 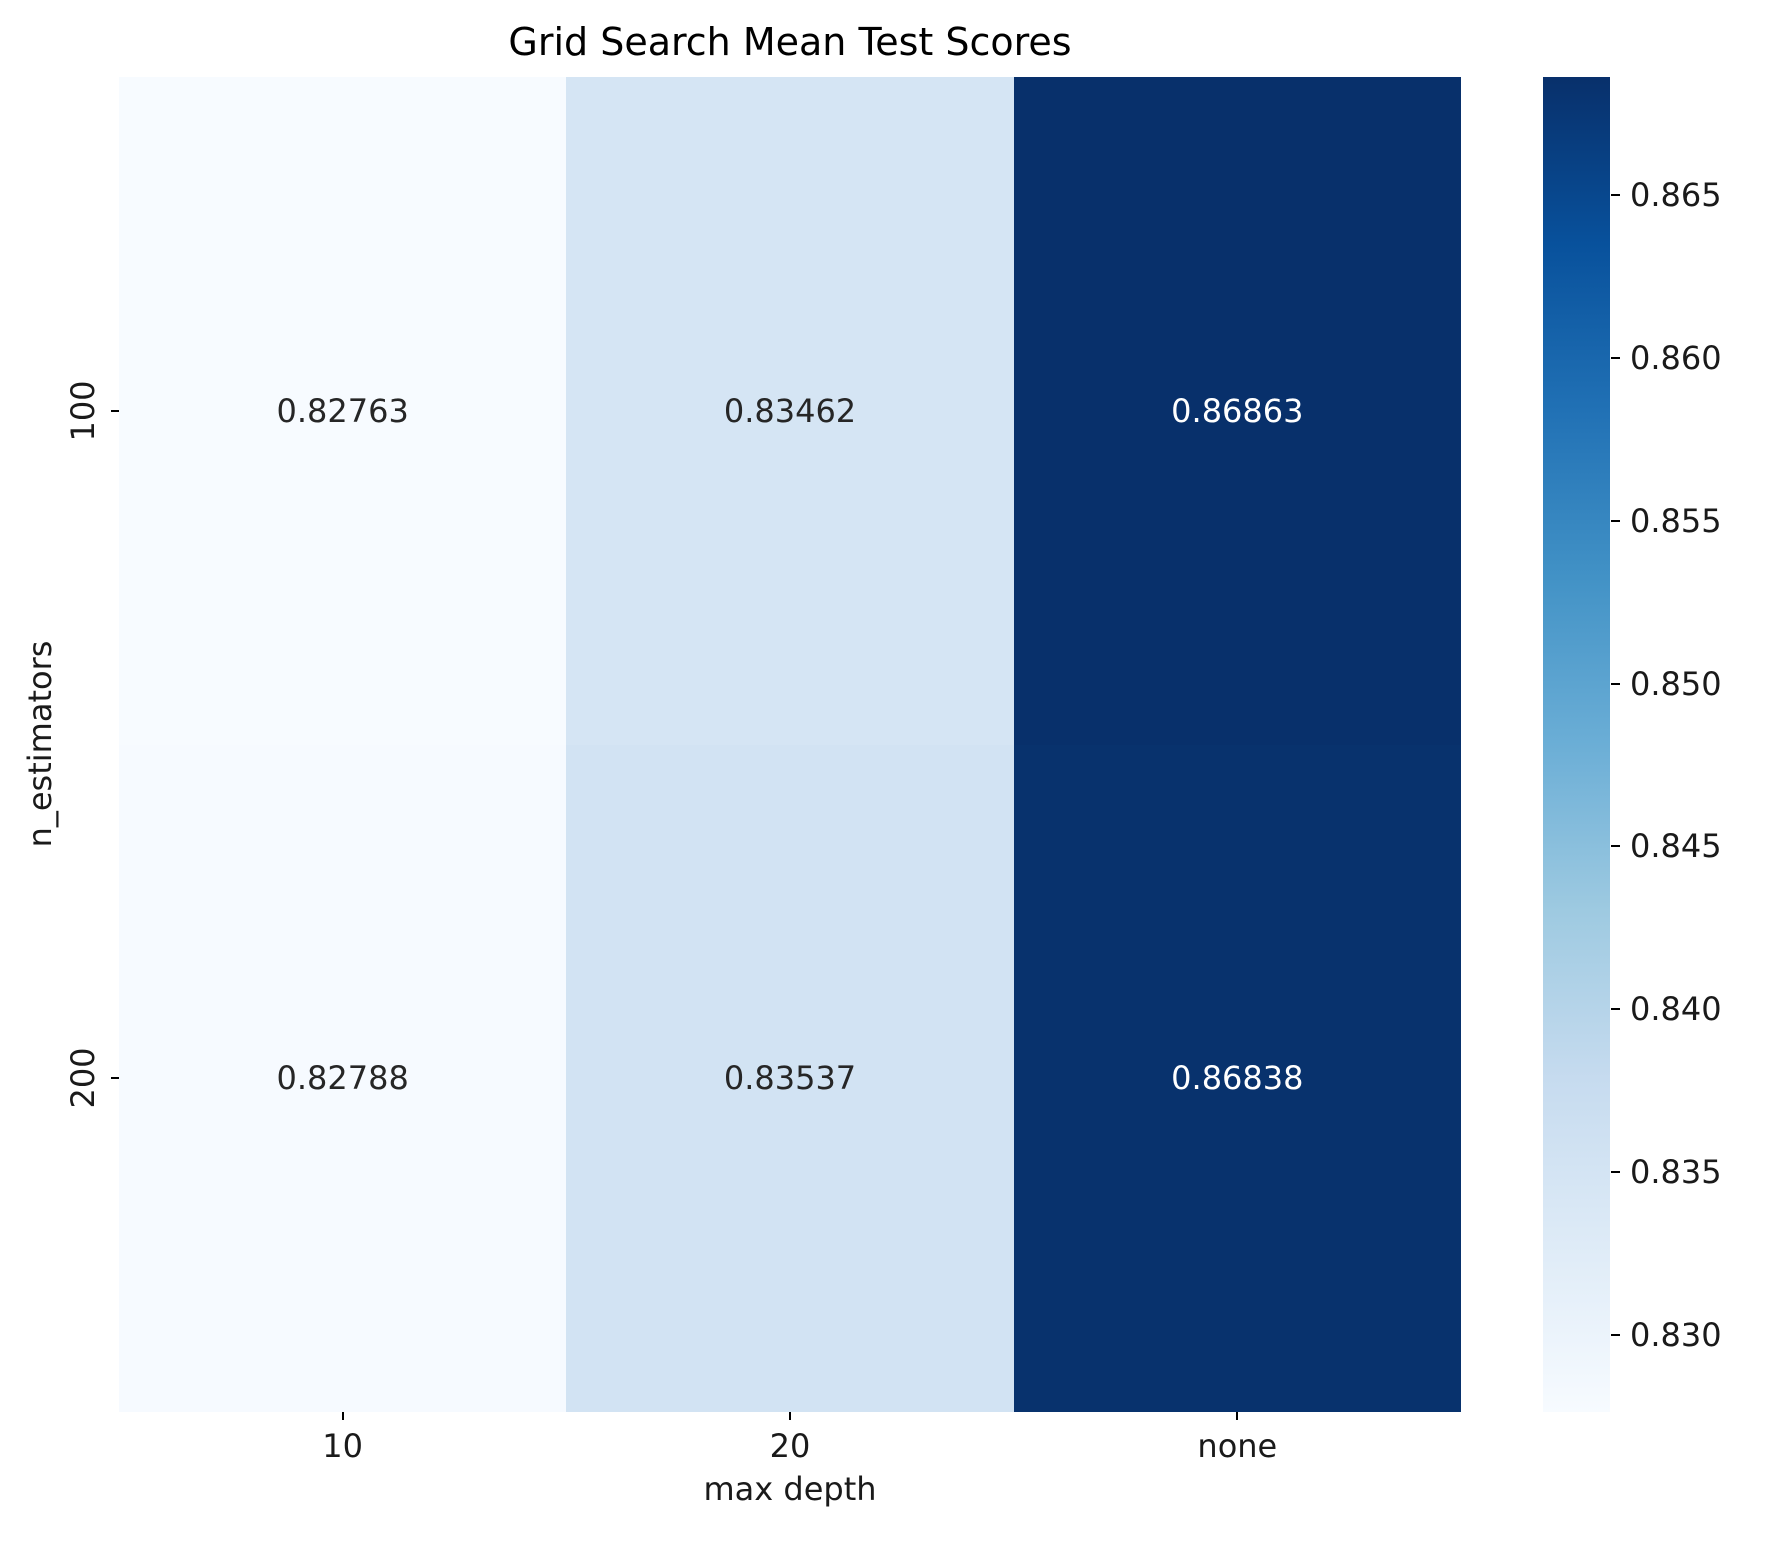 I want to click on heatmap-cell: 0.82788, so click(x=343, y=1078).